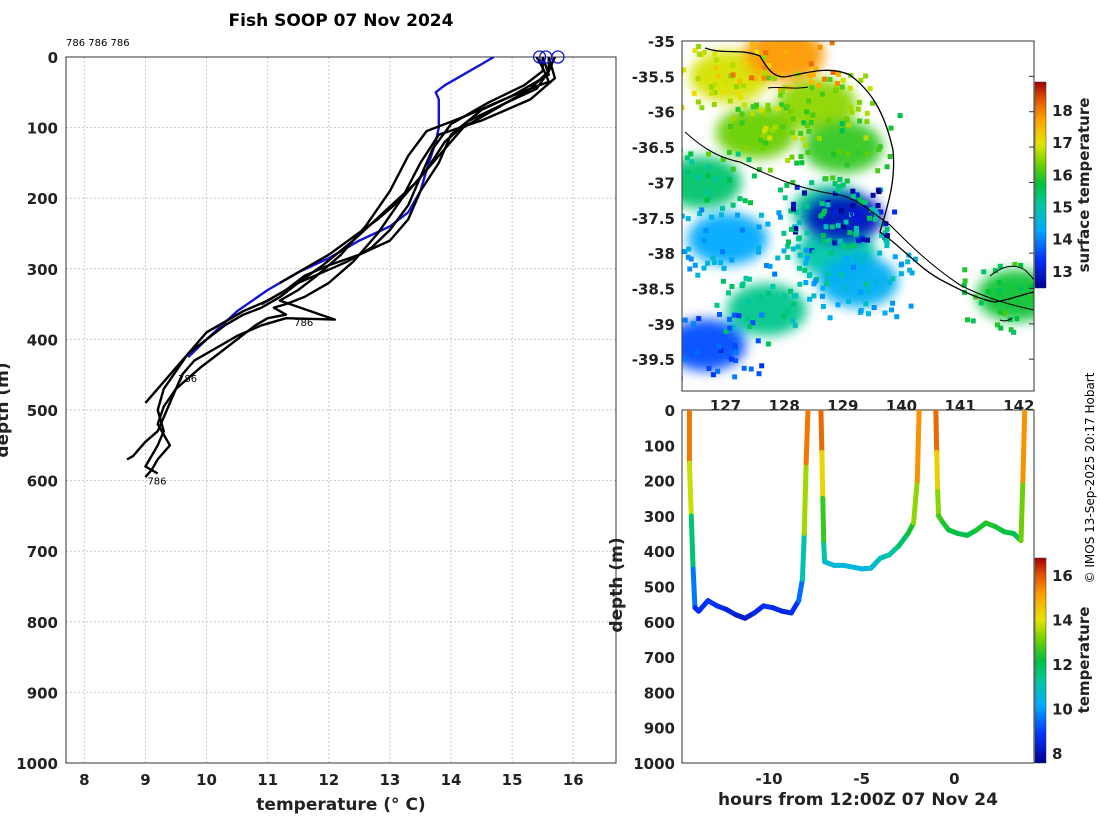 Image resolution: width=1100 pixels, height=820 pixels. What do you see at coordinates (659, 729) in the screenshot?
I see `section-y-tick-label: 900` at bounding box center [659, 729].